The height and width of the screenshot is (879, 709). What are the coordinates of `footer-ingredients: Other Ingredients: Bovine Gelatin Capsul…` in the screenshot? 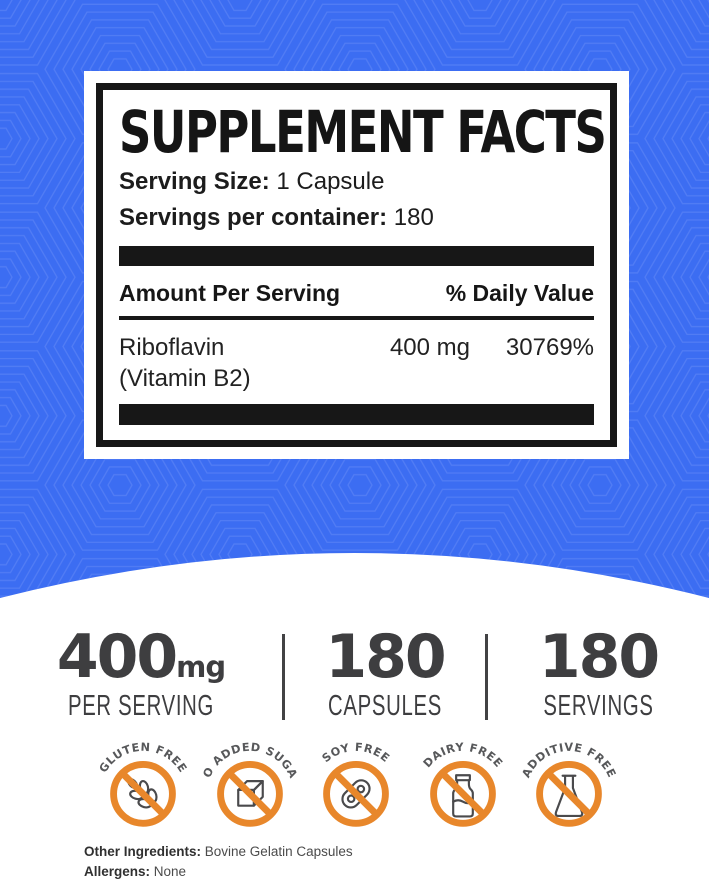 It's located at (218, 860).